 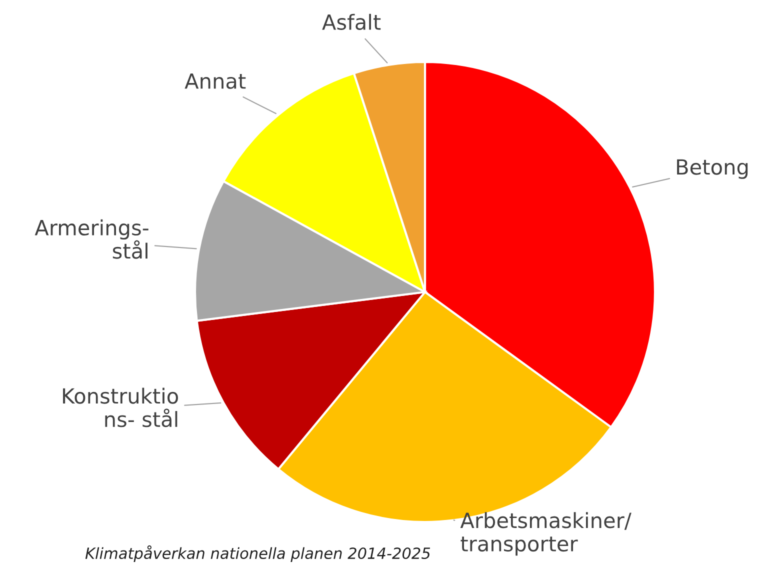 What do you see at coordinates (120, 408) in the screenshot?
I see `slice-label: Konstruktio ns- stål` at bounding box center [120, 408].